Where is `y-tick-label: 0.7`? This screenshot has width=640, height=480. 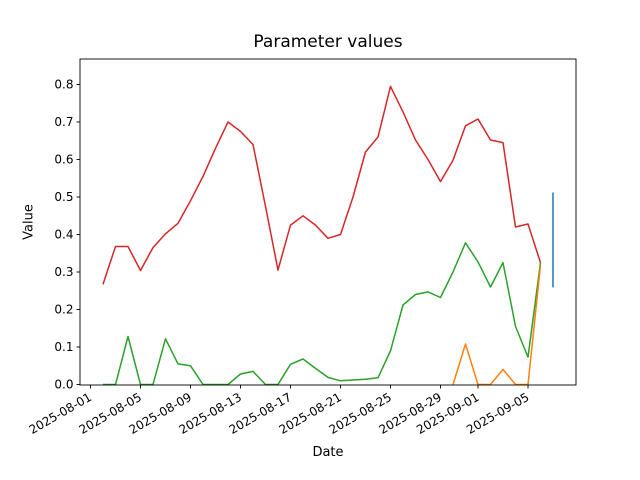
y-tick-label: 0.7 is located at coordinates (63, 122).